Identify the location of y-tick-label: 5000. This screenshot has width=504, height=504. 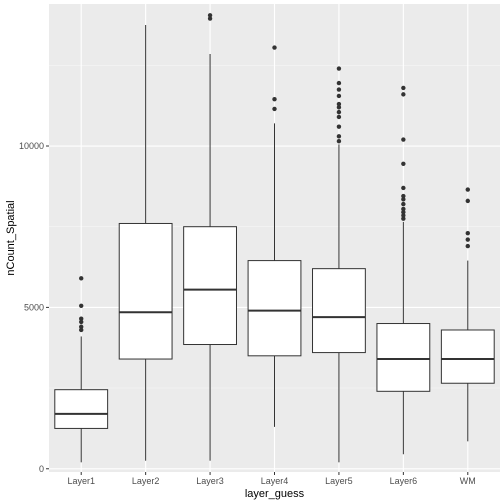
(34, 307).